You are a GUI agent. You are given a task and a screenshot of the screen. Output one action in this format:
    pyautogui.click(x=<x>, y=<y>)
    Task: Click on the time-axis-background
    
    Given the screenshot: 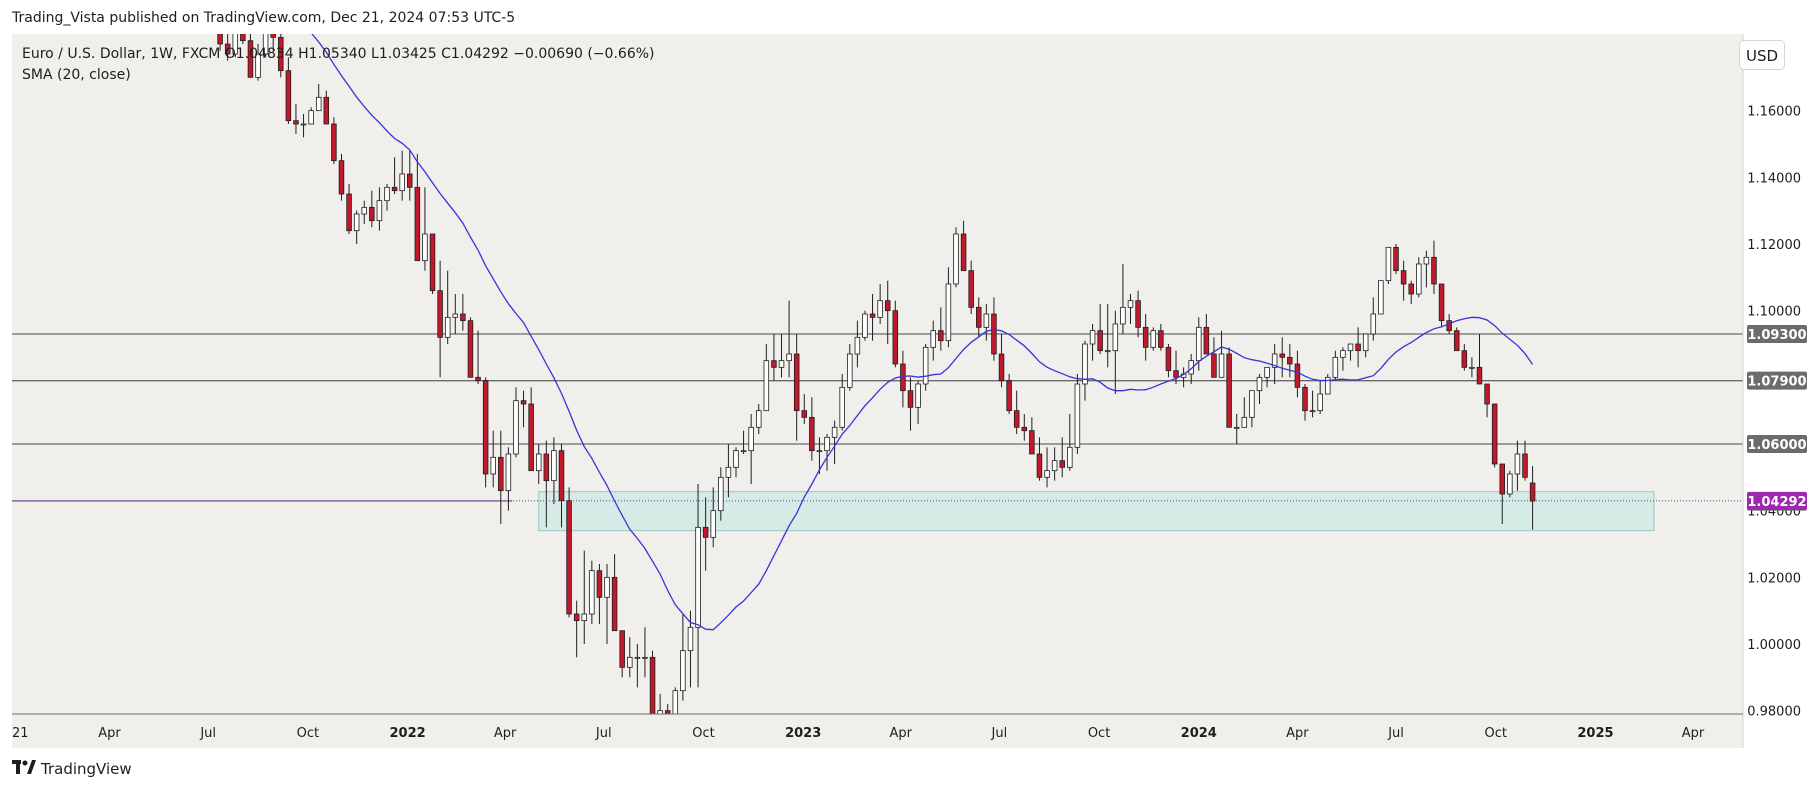 What is the action you would take?
    pyautogui.click(x=877, y=731)
    